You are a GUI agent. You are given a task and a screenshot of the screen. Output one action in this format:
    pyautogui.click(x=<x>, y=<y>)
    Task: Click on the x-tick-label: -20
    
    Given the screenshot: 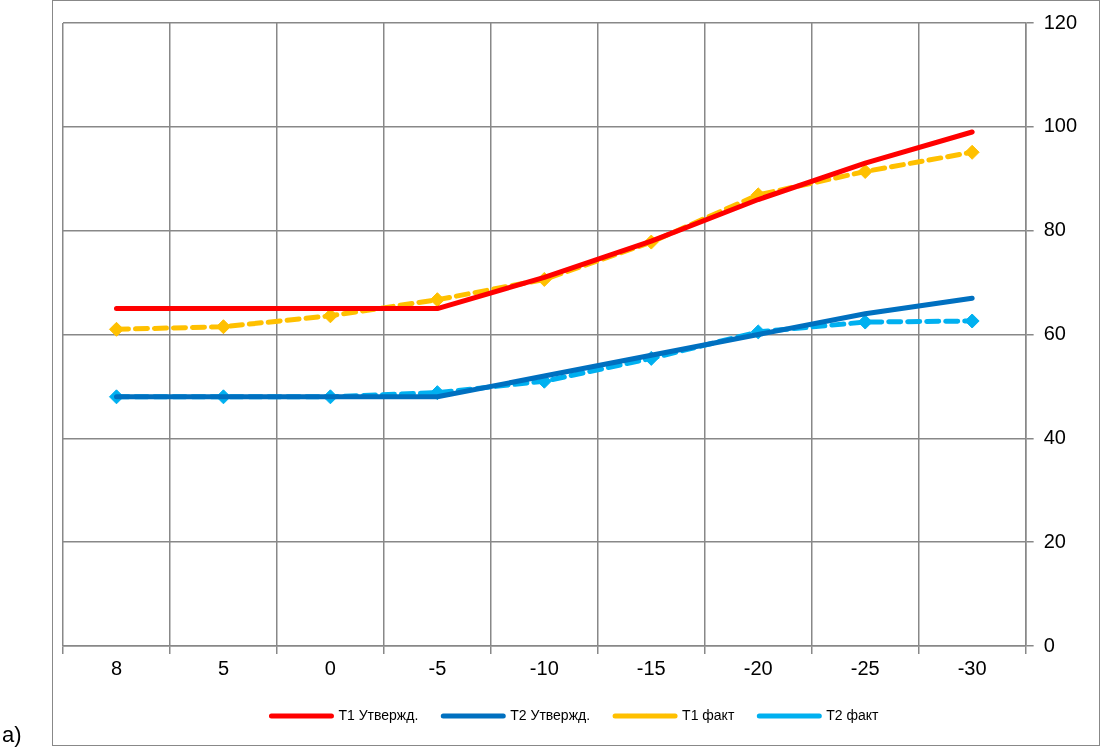 What is the action you would take?
    pyautogui.click(x=758, y=667)
    